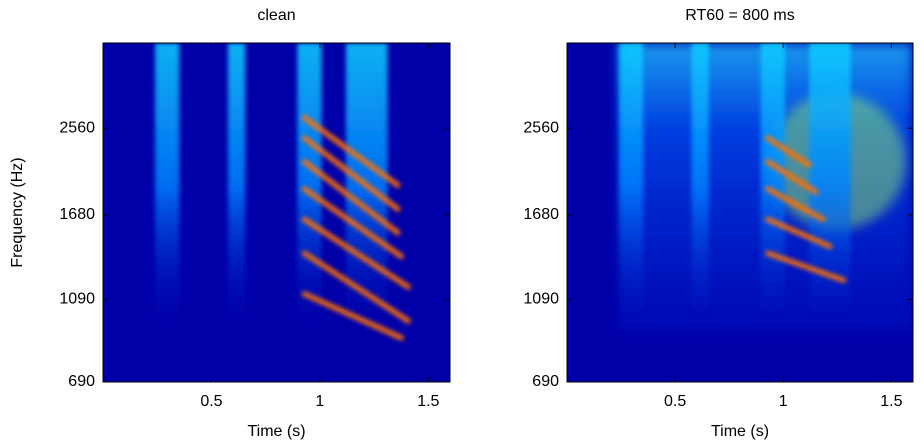  I want to click on chart-title: clean, so click(276, 15).